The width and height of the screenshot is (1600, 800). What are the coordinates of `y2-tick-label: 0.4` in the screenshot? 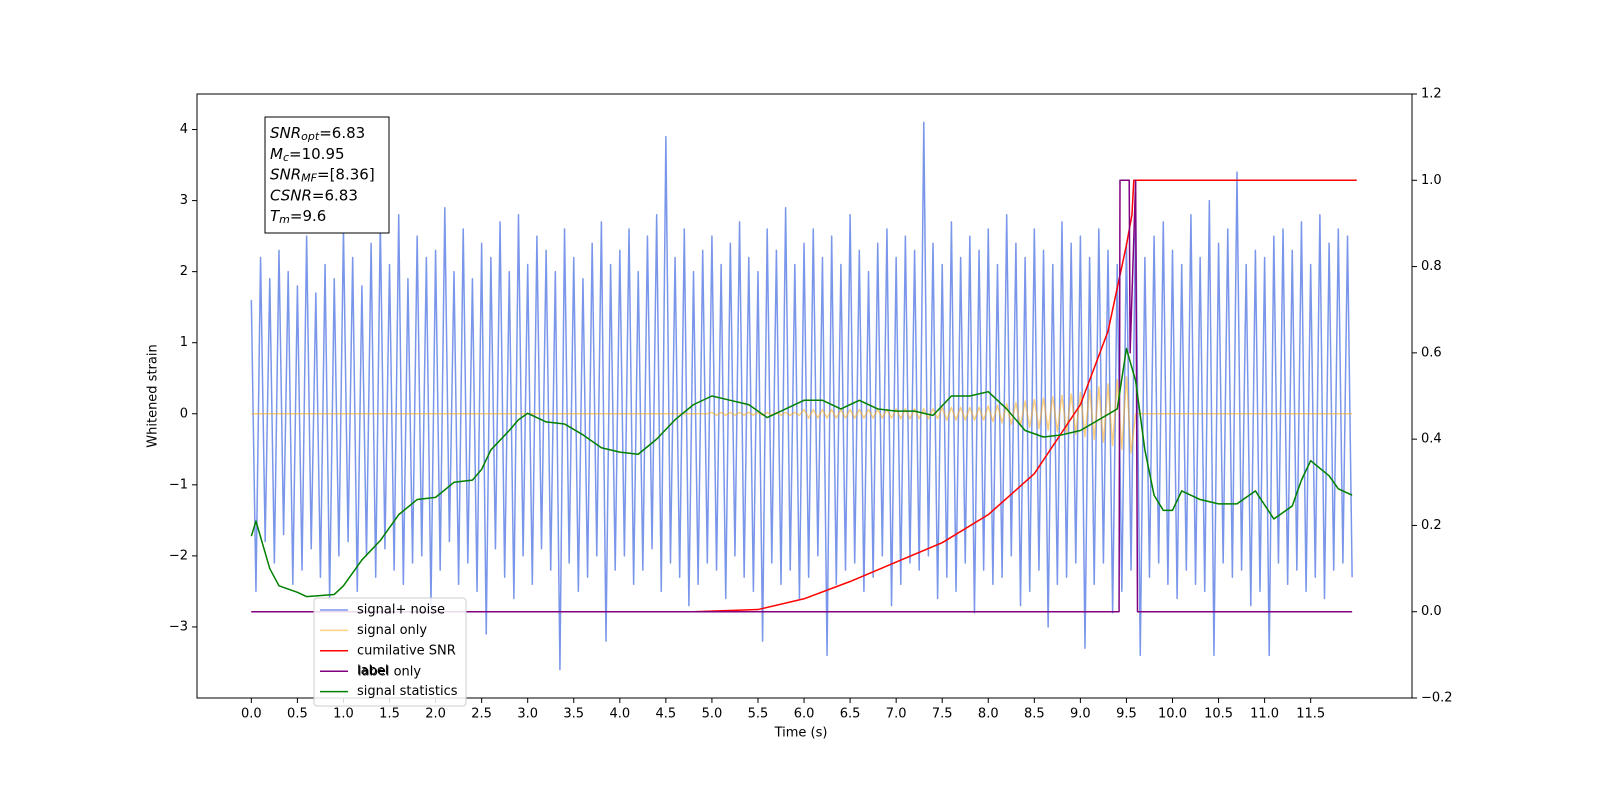 It's located at (1431, 439).